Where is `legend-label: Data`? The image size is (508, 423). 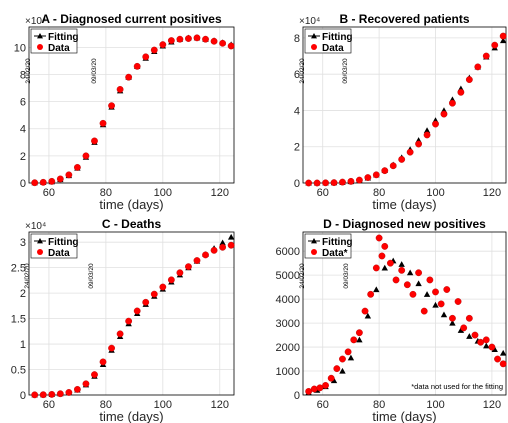 legend-label: Data is located at coordinates (59, 253).